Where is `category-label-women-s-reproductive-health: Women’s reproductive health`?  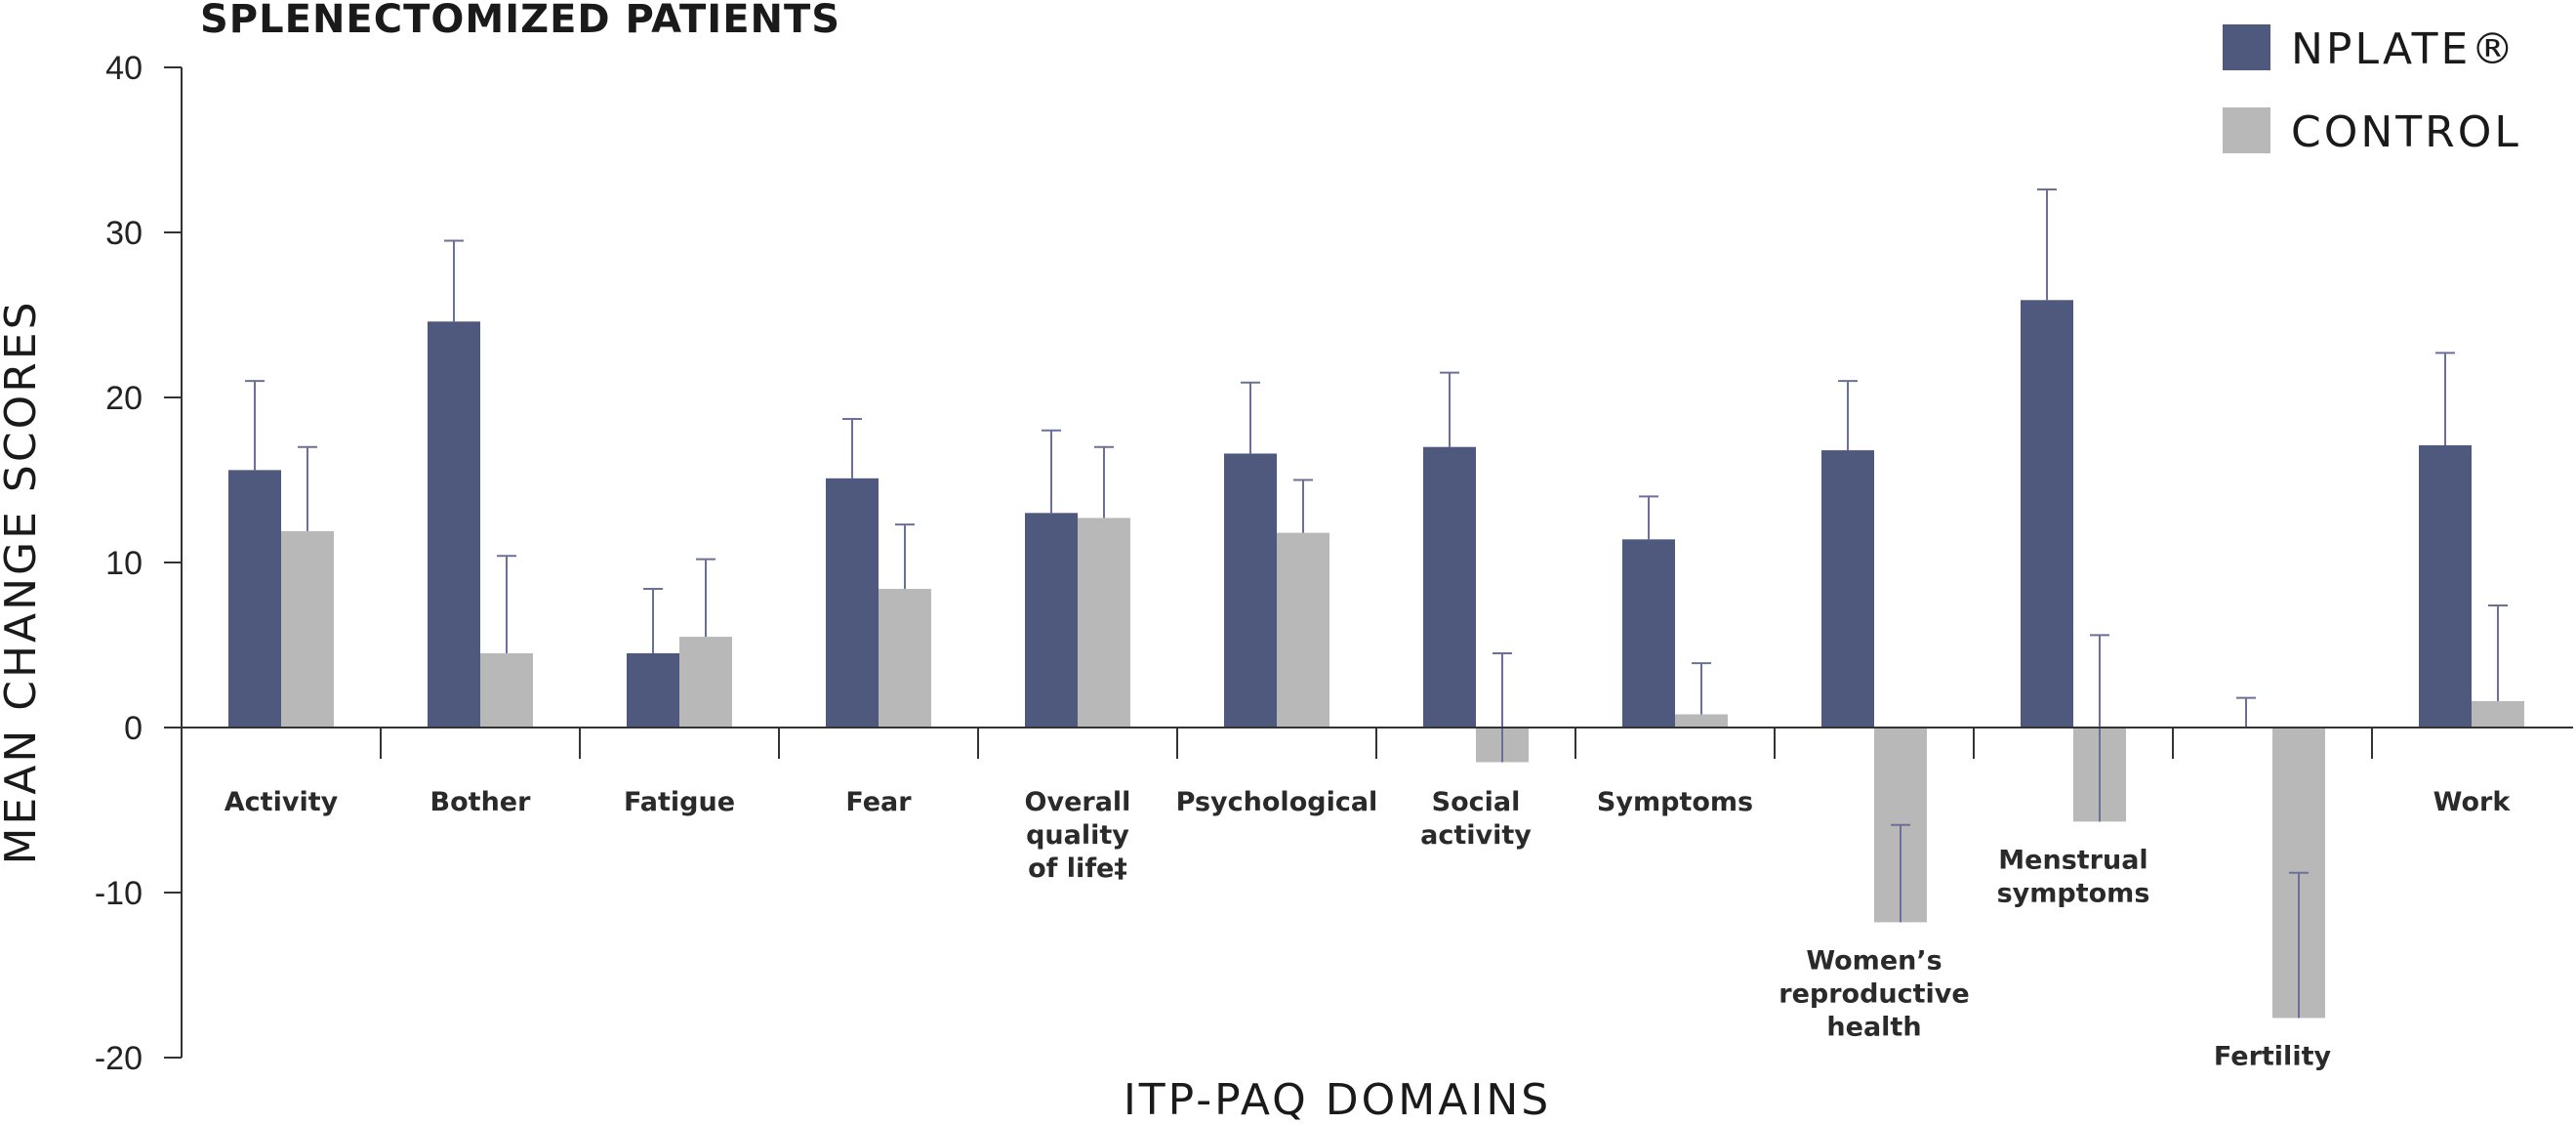 category-label-women-s-reproductive-health: Women’s reproductive health is located at coordinates (1874, 993).